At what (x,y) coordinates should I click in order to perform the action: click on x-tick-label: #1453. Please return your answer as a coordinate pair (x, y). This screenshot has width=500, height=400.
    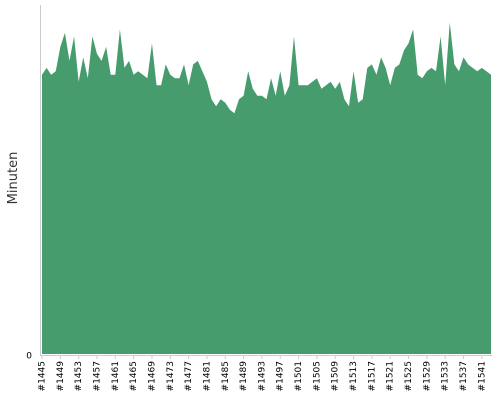
    Looking at the image, I should click on (79, 376).